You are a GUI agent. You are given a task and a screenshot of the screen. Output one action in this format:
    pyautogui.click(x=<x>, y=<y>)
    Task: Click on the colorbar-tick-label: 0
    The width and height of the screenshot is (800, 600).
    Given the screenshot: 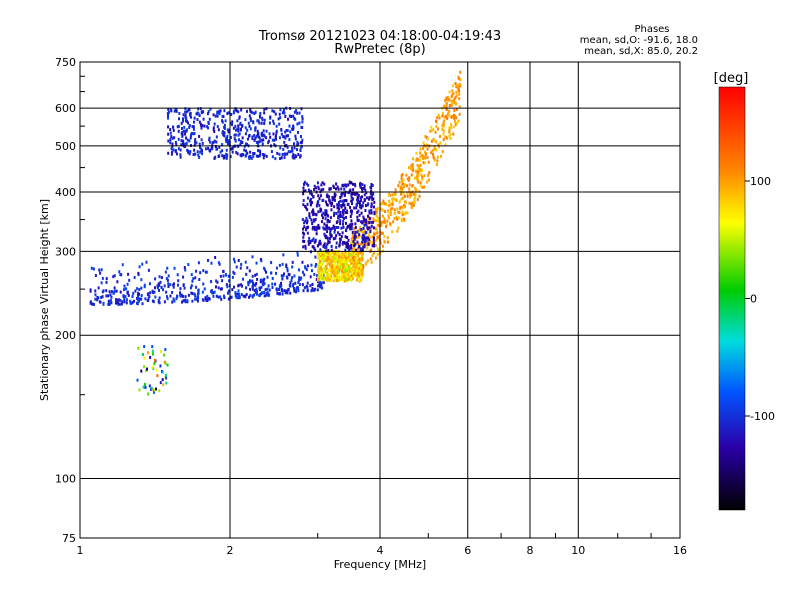 What is the action you would take?
    pyautogui.click(x=753, y=299)
    